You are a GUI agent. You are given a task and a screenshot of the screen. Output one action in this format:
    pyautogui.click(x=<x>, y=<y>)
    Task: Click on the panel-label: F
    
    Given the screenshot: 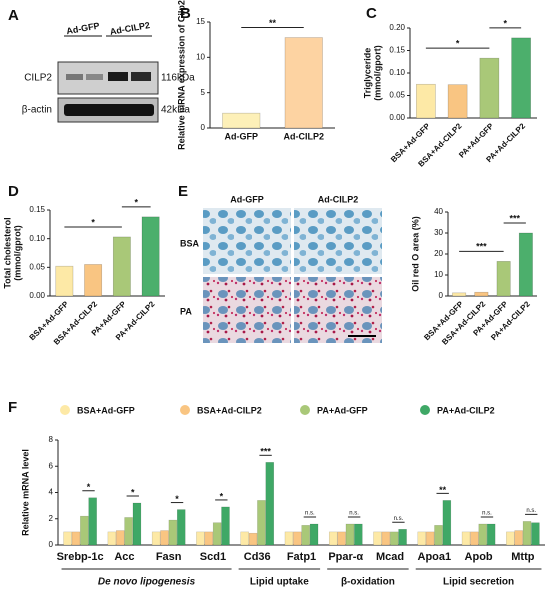 What is the action you would take?
    pyautogui.click(x=12, y=407)
    